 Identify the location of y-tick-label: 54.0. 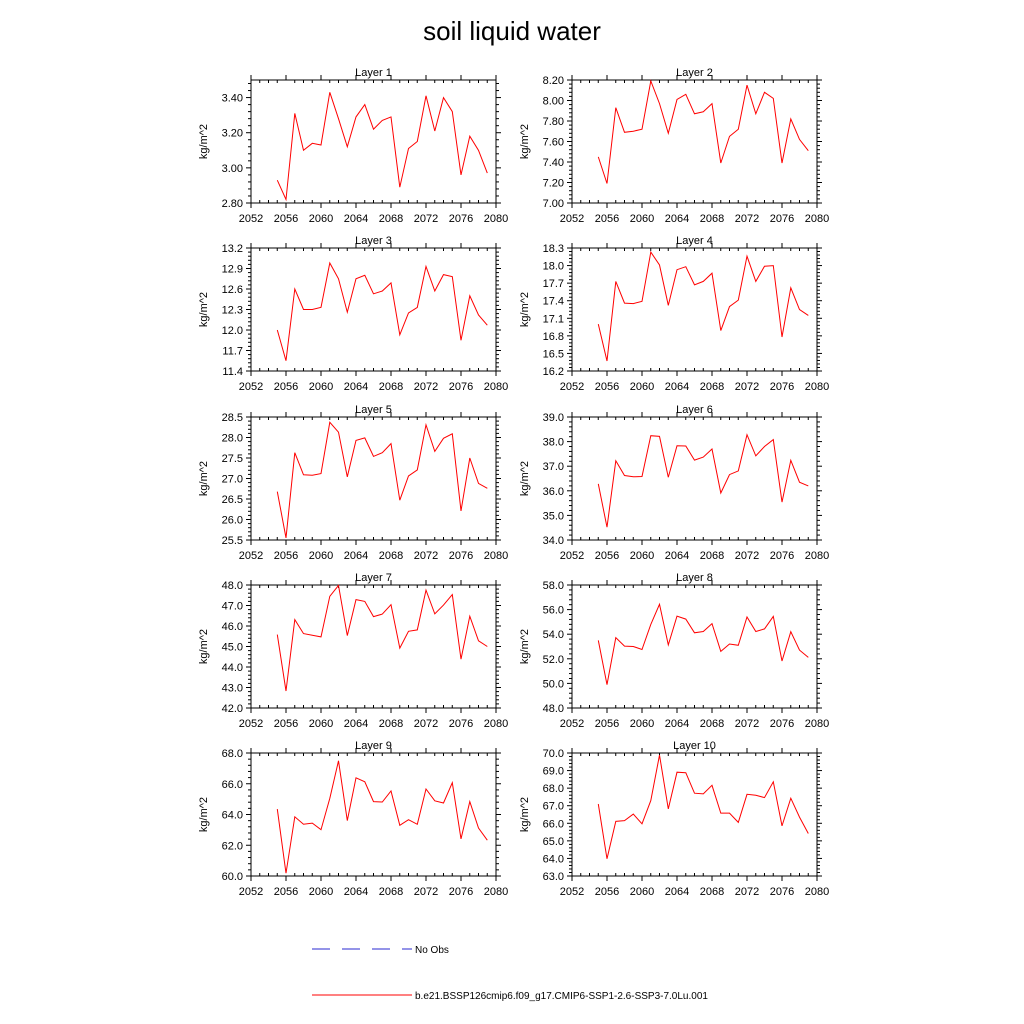
(553, 635).